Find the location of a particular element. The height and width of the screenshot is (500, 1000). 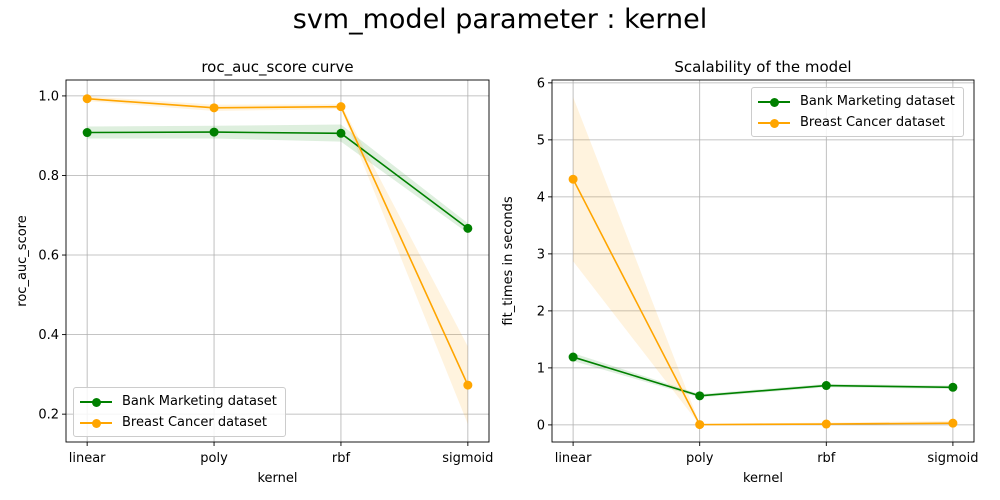

chart1-y-tick-label-3: 0.8 is located at coordinates (48, 176).